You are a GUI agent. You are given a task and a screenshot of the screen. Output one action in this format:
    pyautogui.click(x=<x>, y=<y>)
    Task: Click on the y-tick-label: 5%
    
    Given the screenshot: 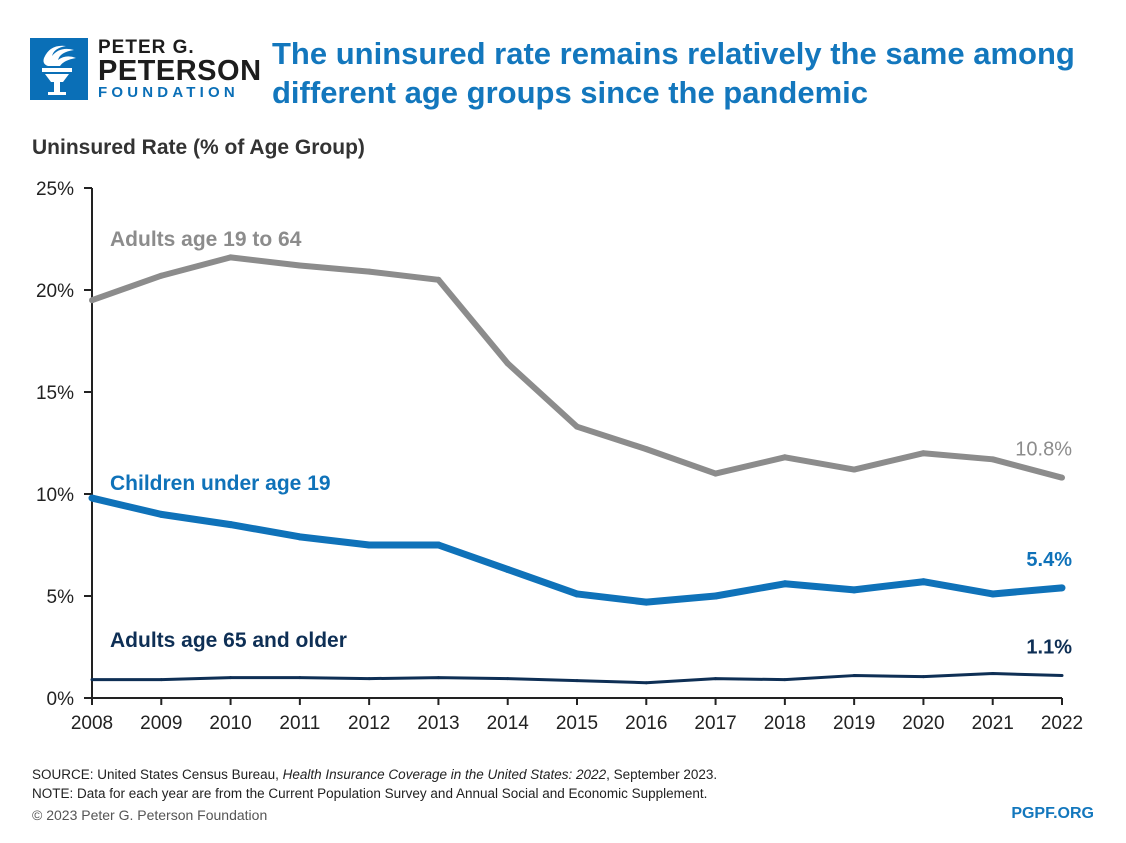 What is the action you would take?
    pyautogui.click(x=61, y=597)
    